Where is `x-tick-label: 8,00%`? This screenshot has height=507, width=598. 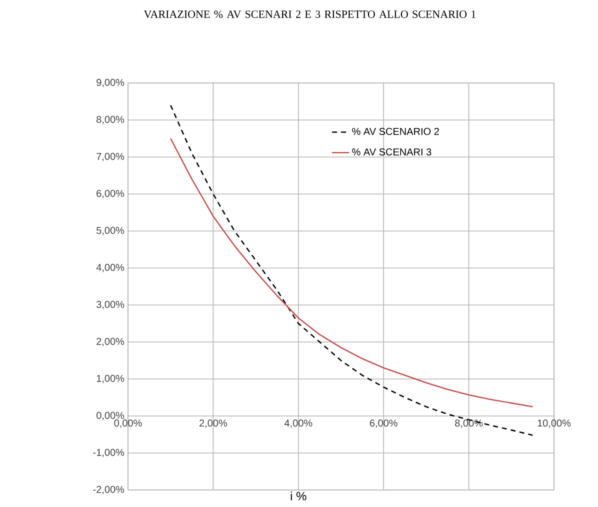 x-tick-label: 8,00% is located at coordinates (469, 424).